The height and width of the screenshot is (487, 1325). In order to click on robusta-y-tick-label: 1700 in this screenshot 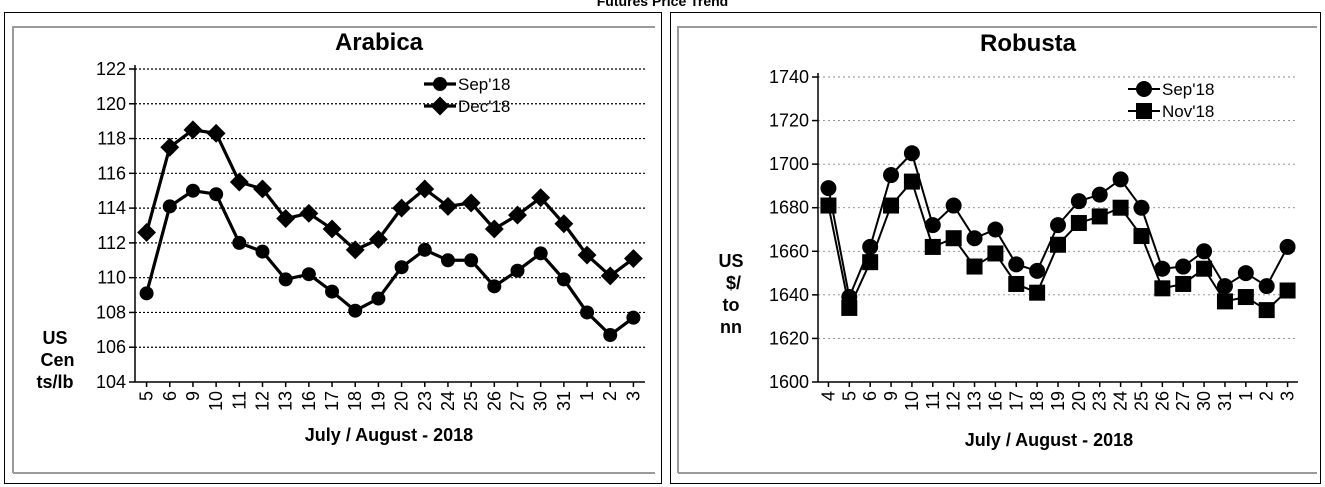, I will do `click(789, 164)`.